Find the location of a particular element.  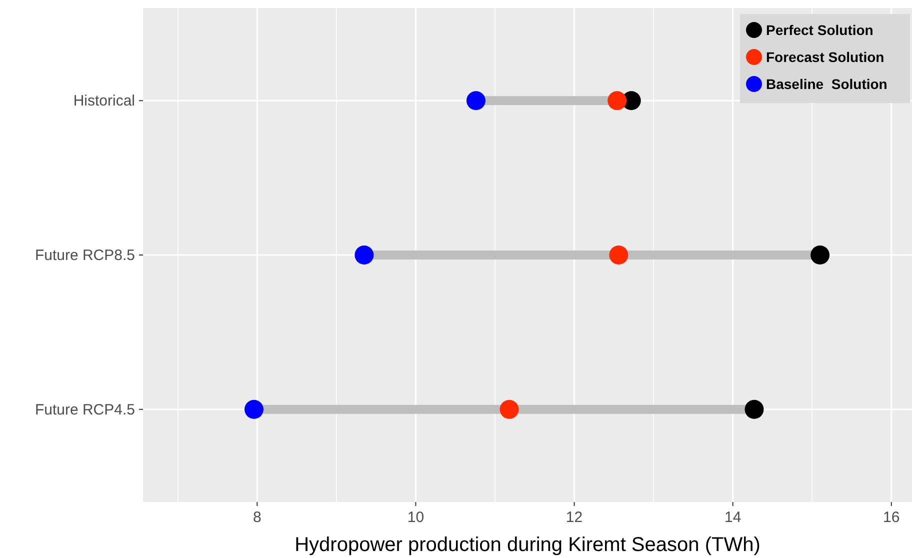

x-tick-label: 8 is located at coordinates (257, 517).